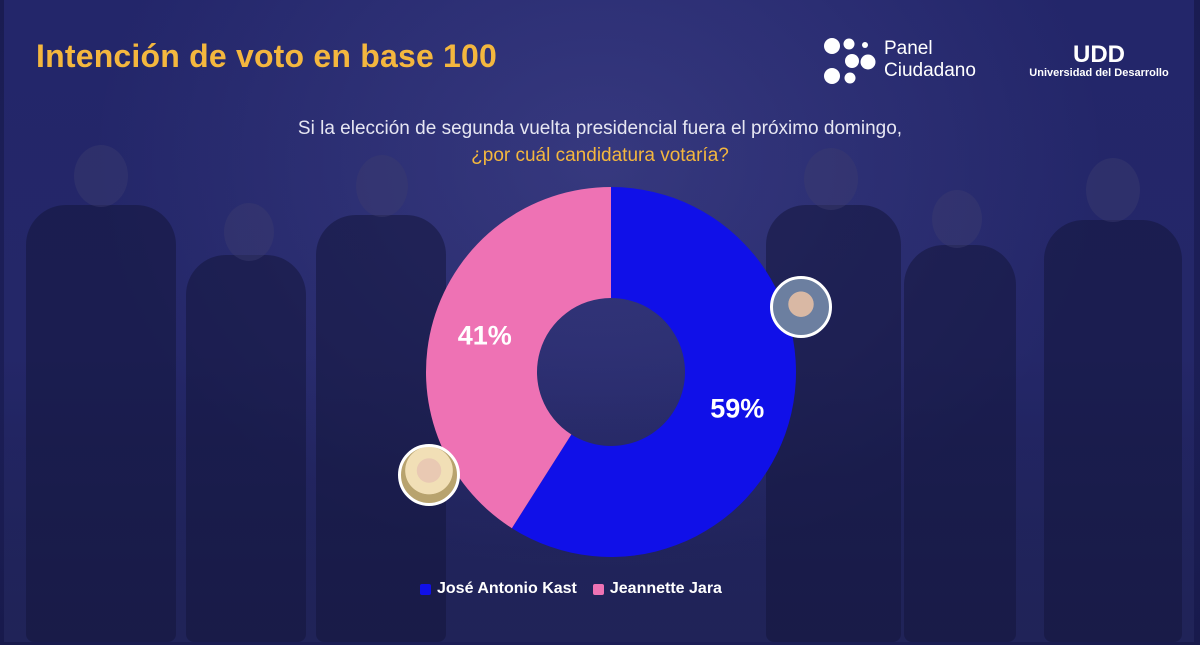  What do you see at coordinates (507, 588) in the screenshot?
I see `legend-label: José Antonio Kast` at bounding box center [507, 588].